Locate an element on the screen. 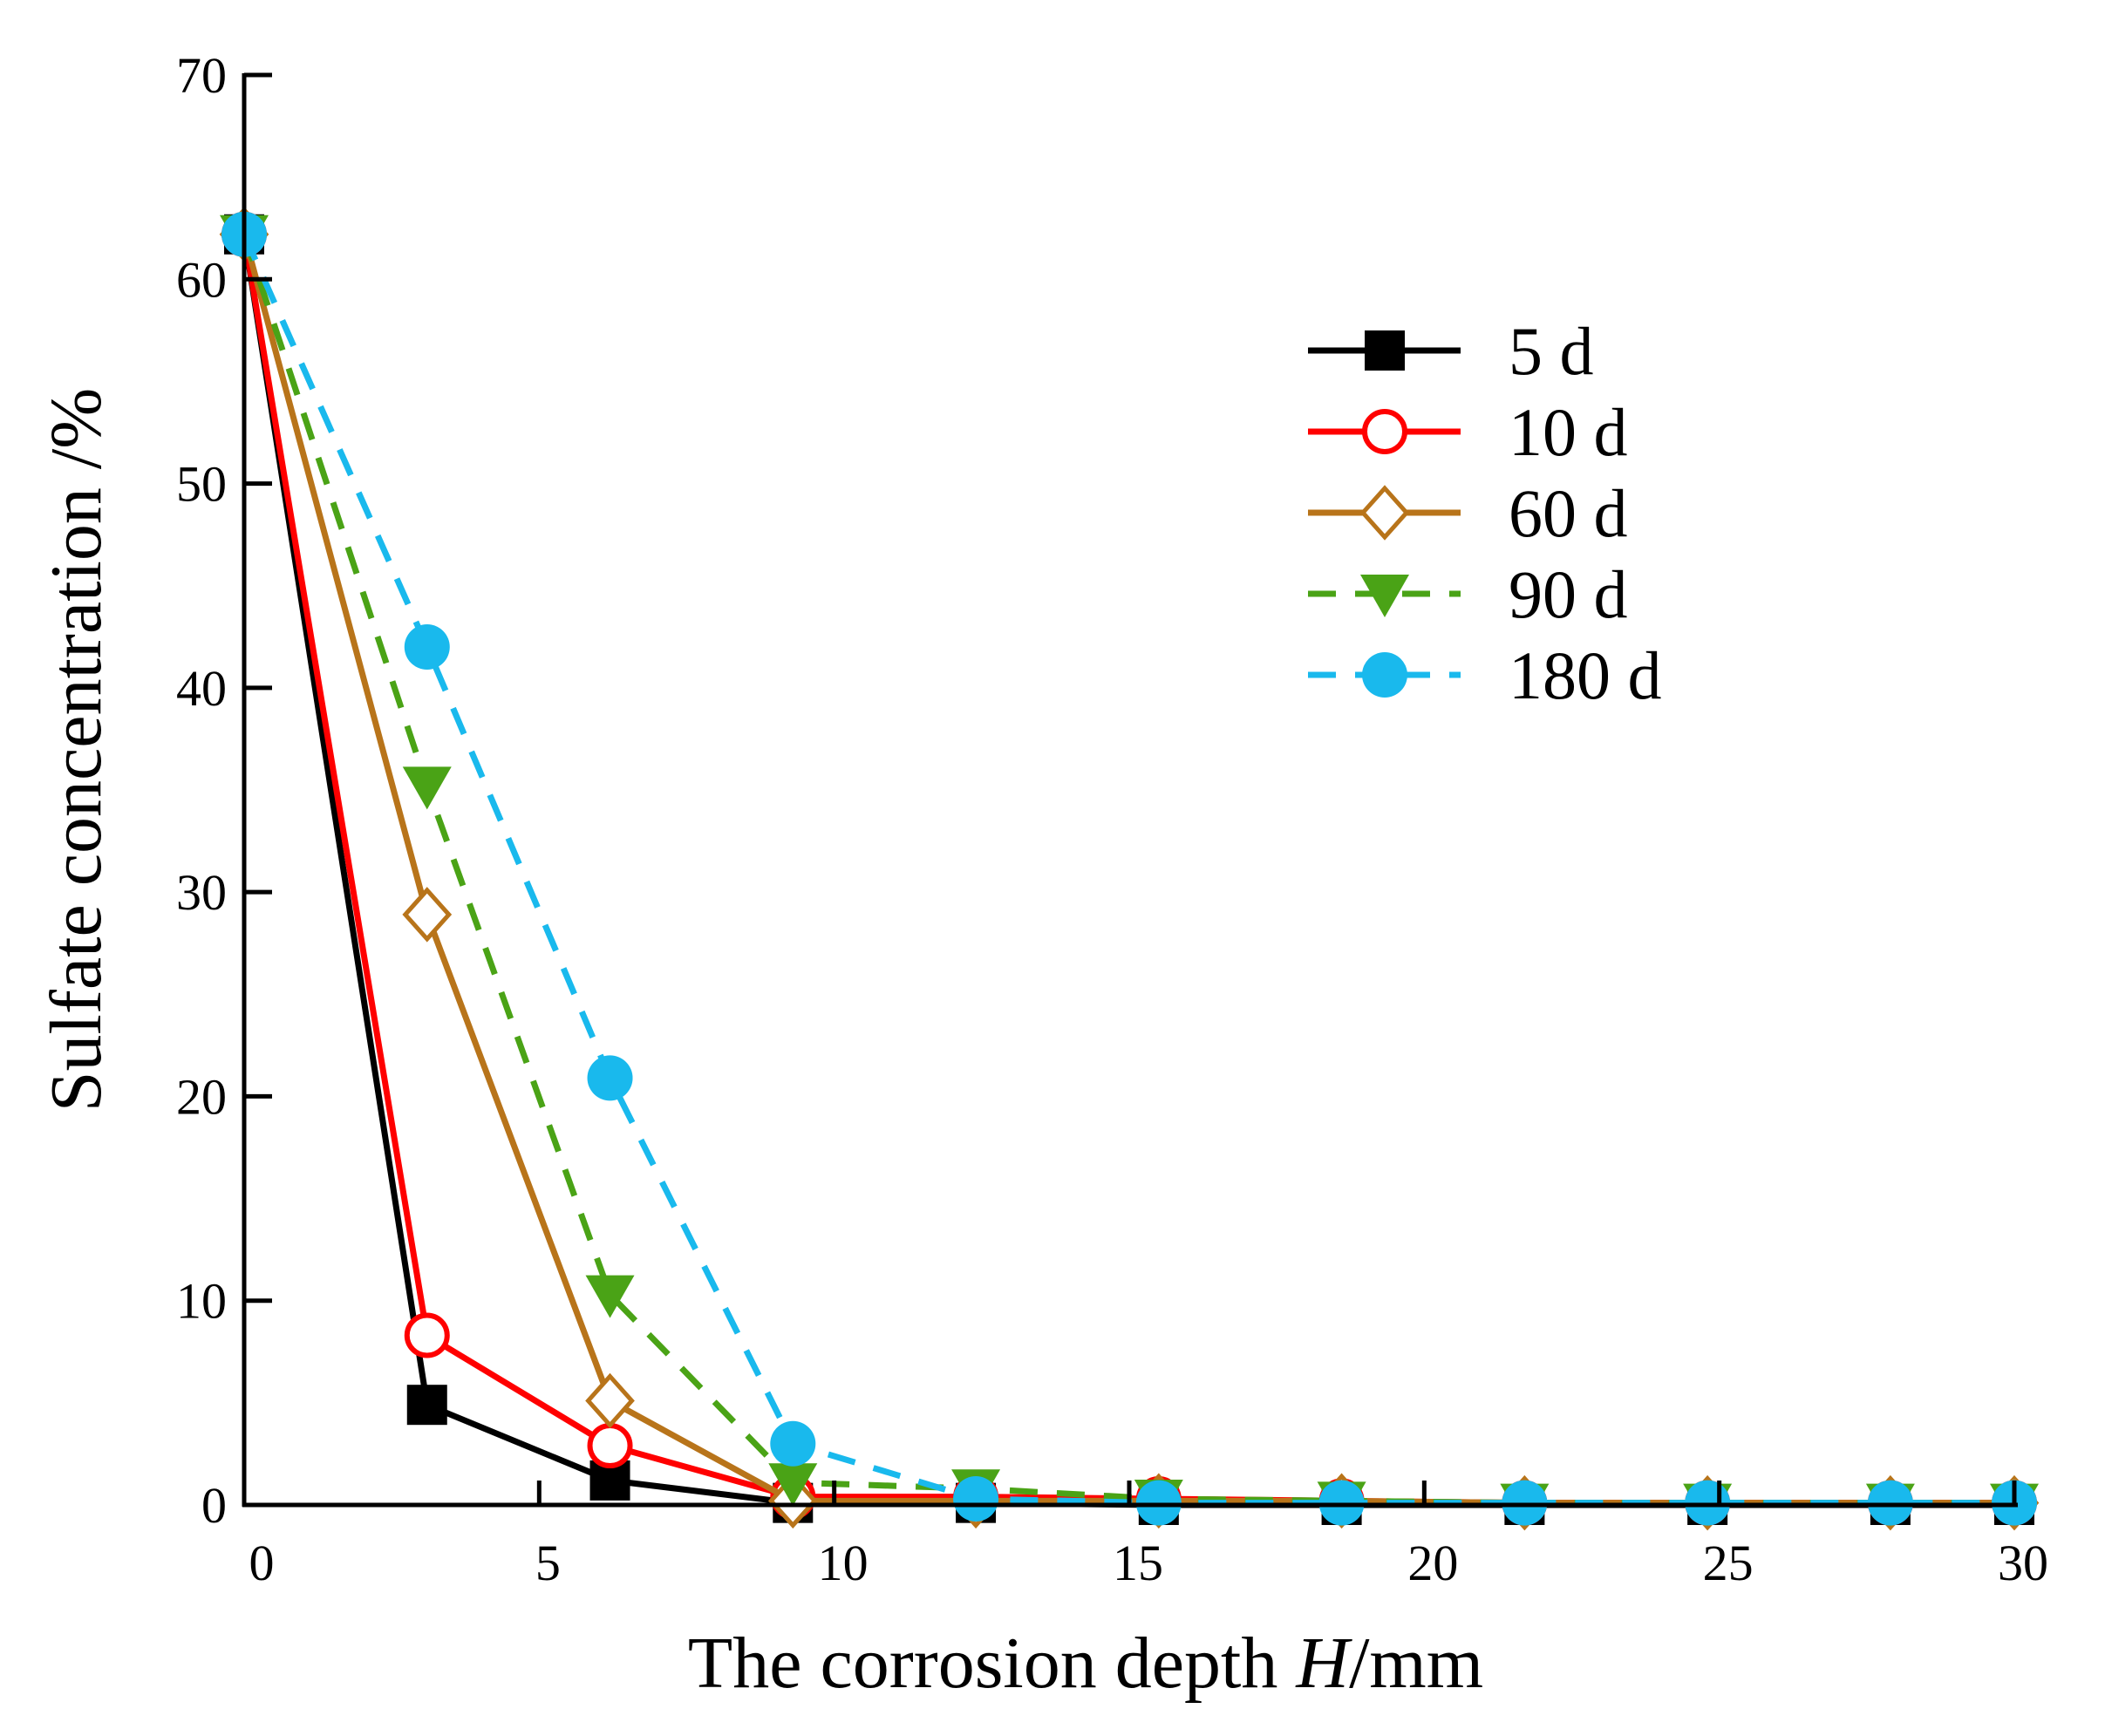 The width and height of the screenshot is (2105, 1736). legend-item: 10 d is located at coordinates (1468, 432).